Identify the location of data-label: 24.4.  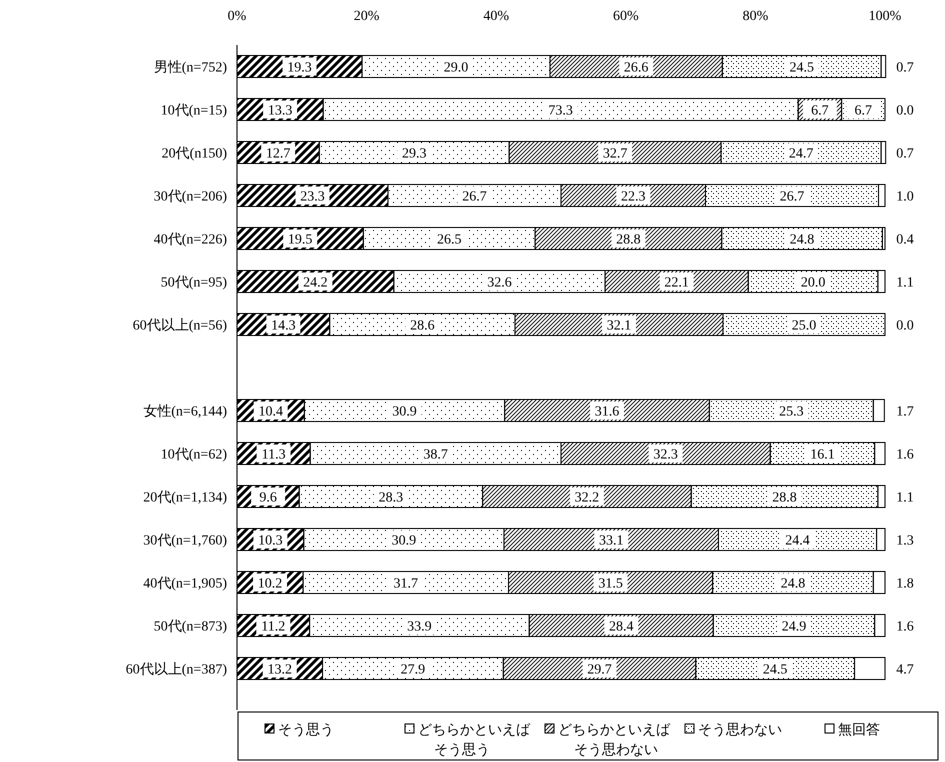
(797, 541).